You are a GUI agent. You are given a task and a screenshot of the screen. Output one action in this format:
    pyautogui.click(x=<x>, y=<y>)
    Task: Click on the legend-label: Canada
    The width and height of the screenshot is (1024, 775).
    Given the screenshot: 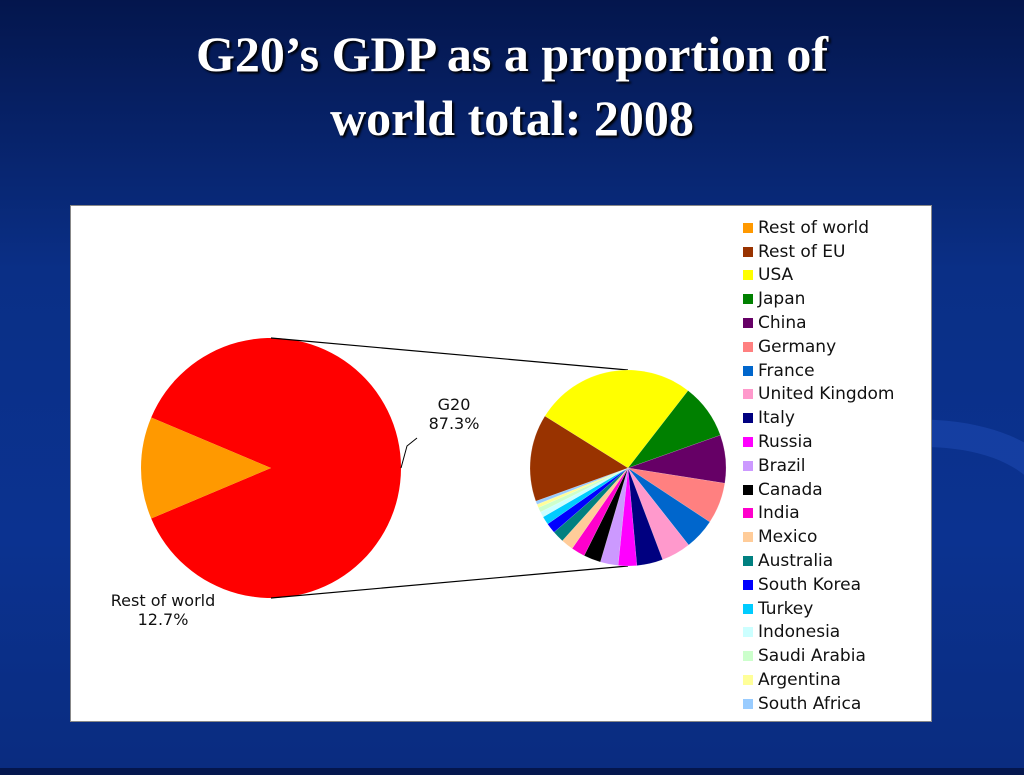 What is the action you would take?
    pyautogui.click(x=790, y=489)
    